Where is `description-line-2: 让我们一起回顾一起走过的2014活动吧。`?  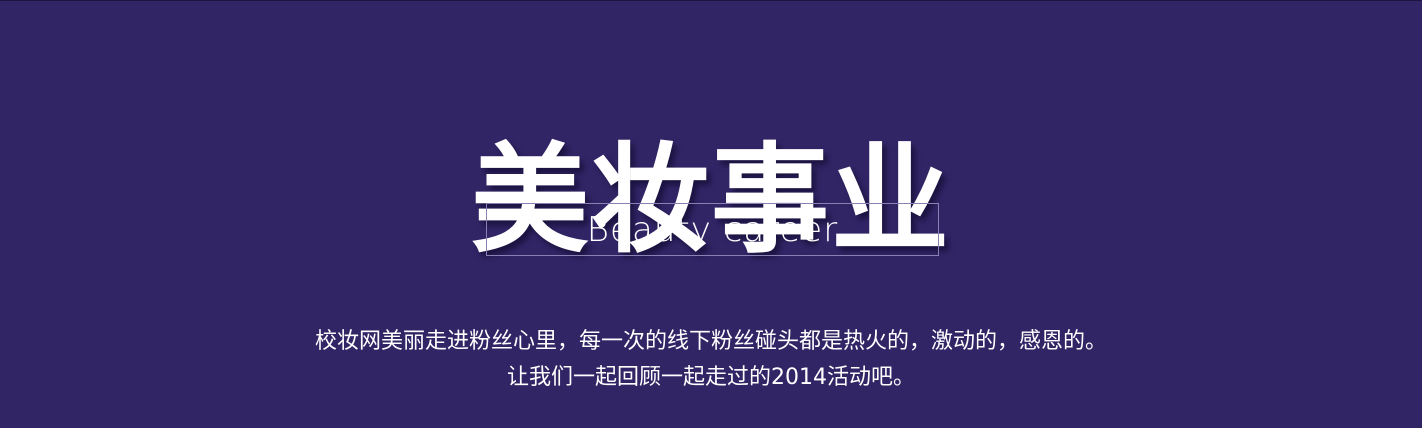 description-line-2: 让我们一起回顾一起走过的2014活动吧。 is located at coordinates (711, 377).